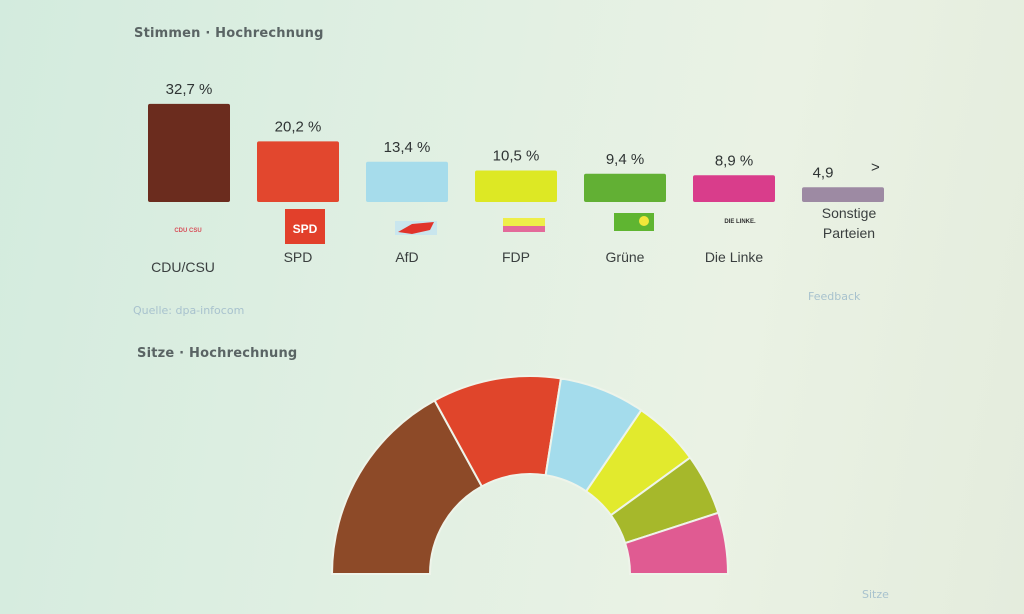 This screenshot has width=1024, height=614. I want to click on bar-sonstige-parteien, so click(843, 194).